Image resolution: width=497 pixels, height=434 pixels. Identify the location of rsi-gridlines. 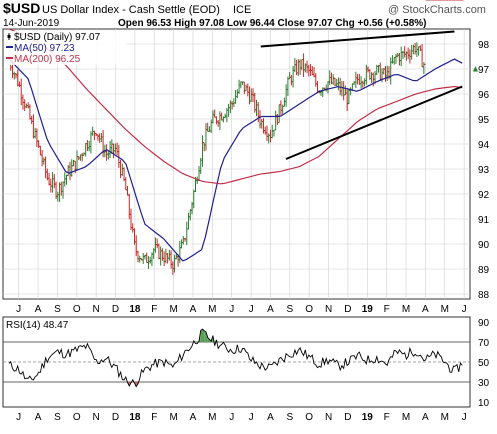
(236, 362).